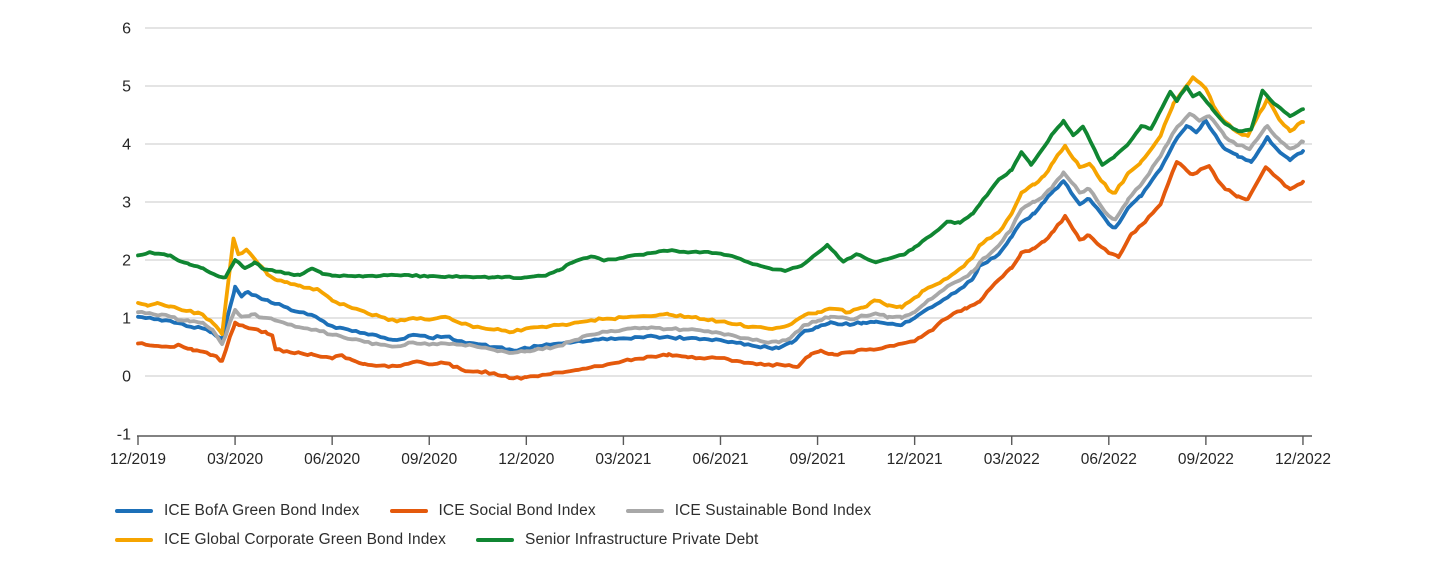 This screenshot has height=568, width=1436. Describe the element at coordinates (126, 261) in the screenshot. I see `y-tick-label: 2` at that location.